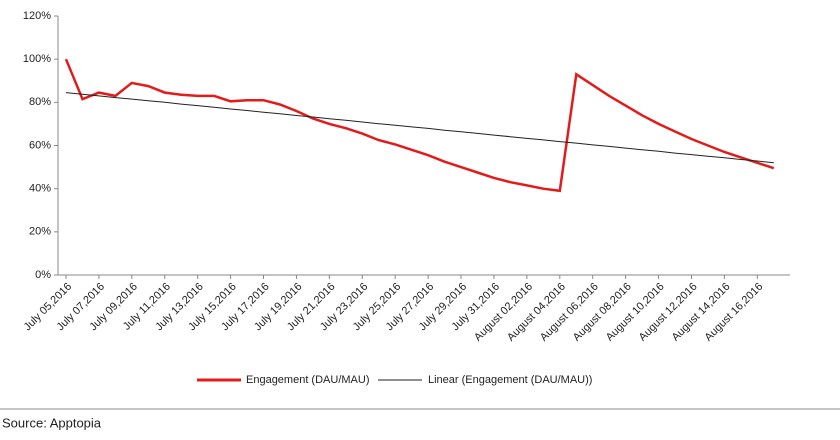 The width and height of the screenshot is (840, 440). What do you see at coordinates (536, 312) in the screenshot?
I see `x-tick-label: August 04,2016` at bounding box center [536, 312].